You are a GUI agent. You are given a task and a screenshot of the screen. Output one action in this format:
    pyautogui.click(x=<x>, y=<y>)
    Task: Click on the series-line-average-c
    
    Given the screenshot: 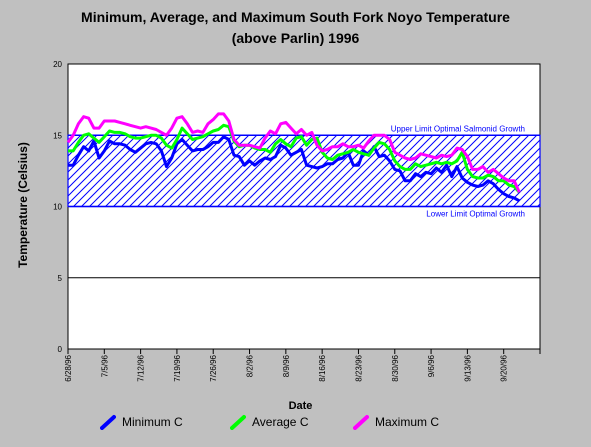 What is the action you would take?
    pyautogui.click(x=294, y=158)
    